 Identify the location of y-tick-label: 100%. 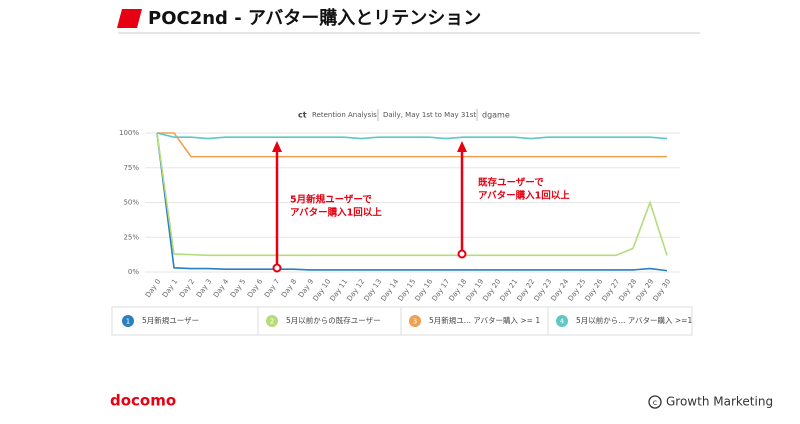
(129, 133).